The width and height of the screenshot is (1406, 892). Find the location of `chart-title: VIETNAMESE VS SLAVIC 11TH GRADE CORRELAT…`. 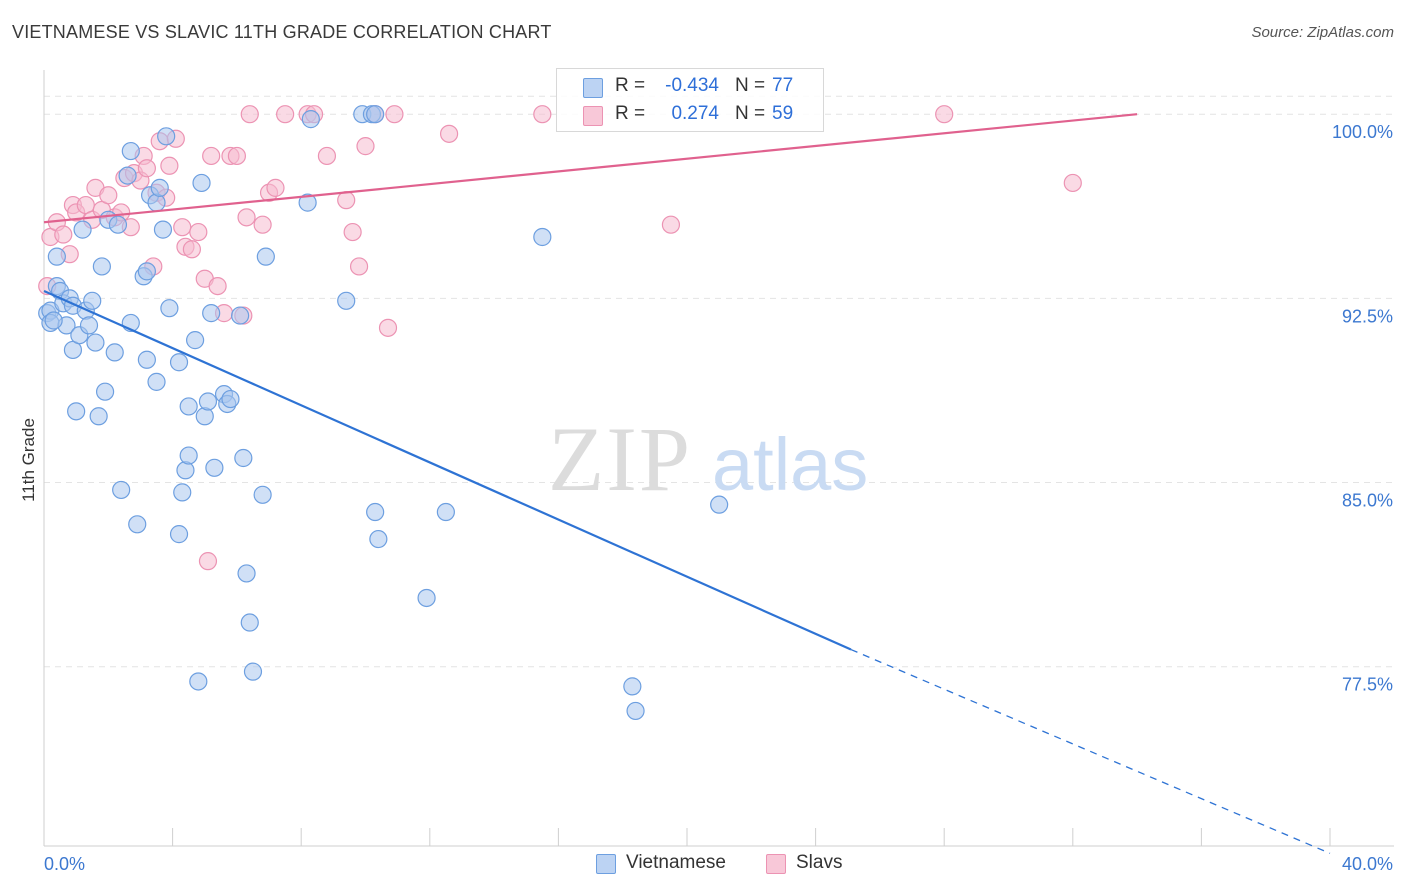

chart-title: VIETNAMESE VS SLAVIC 11TH GRADE CORRELAT… is located at coordinates (282, 32).